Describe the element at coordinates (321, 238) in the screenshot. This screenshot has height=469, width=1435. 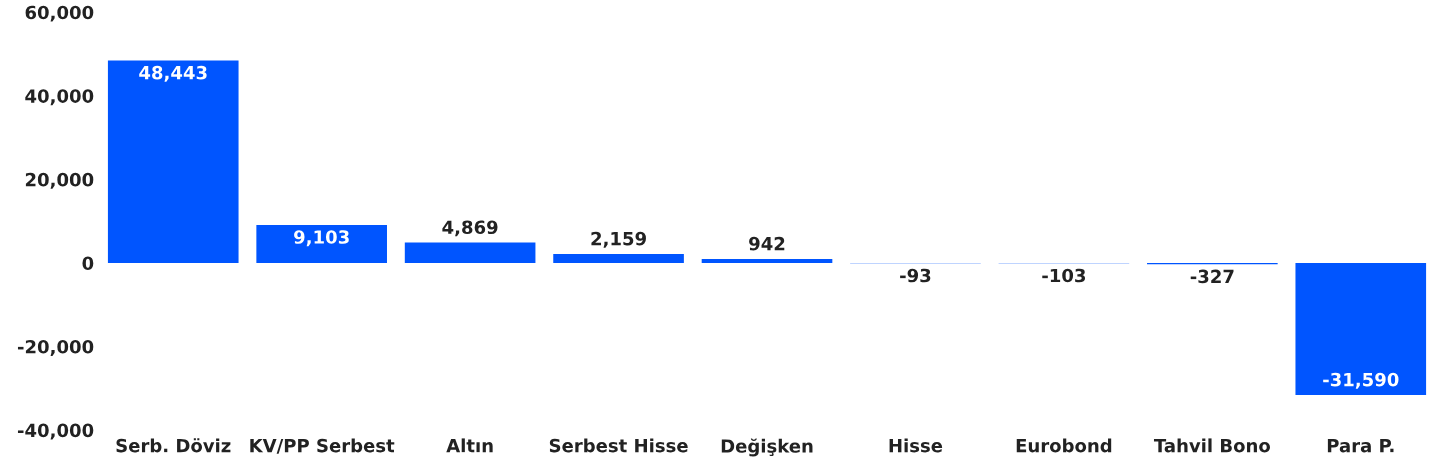
I see `data-label: 9,103` at that location.